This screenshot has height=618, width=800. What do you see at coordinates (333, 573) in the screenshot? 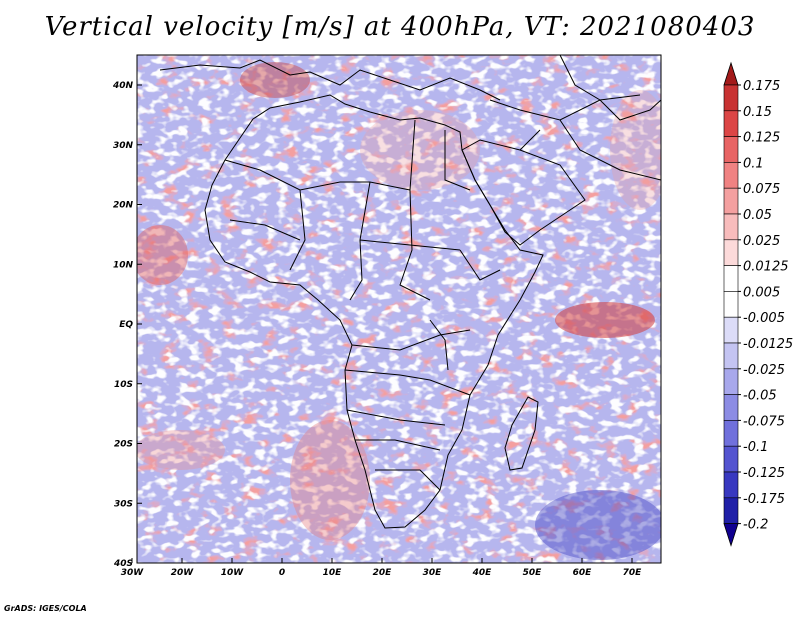
I see `lon-tick-label: 10E` at bounding box center [333, 573].